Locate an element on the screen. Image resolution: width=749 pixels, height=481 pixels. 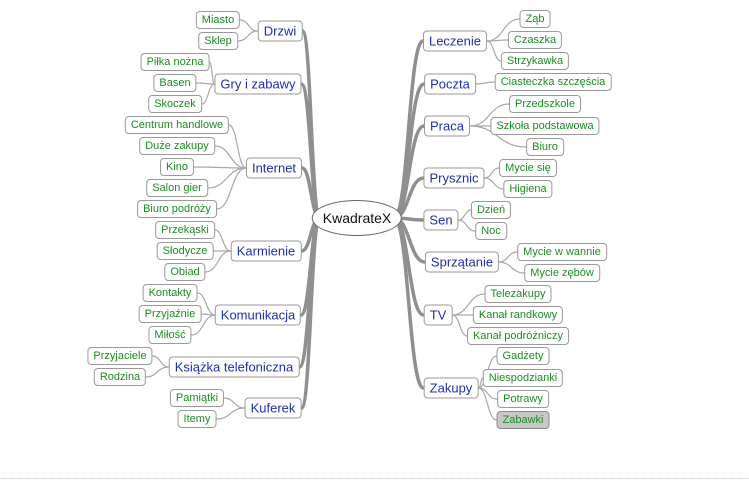
leaf-kanal-podrozniczy: Kanał podróżniczy is located at coordinates (518, 336).